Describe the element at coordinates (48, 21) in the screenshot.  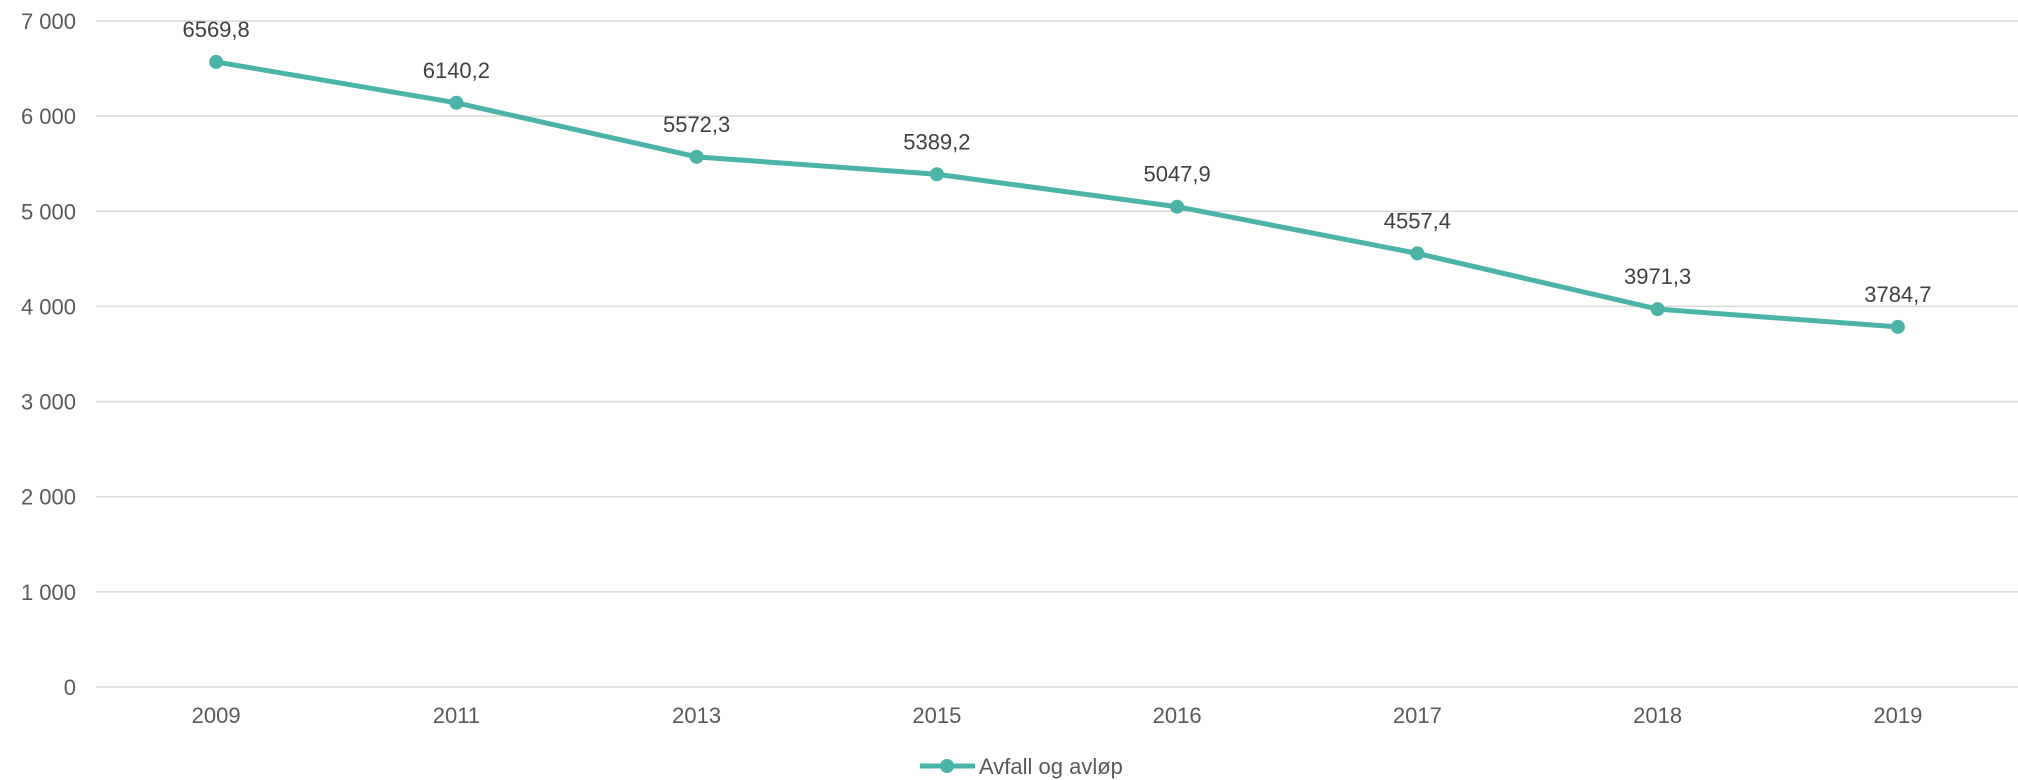
I see `y-tick-label: 7 000` at that location.